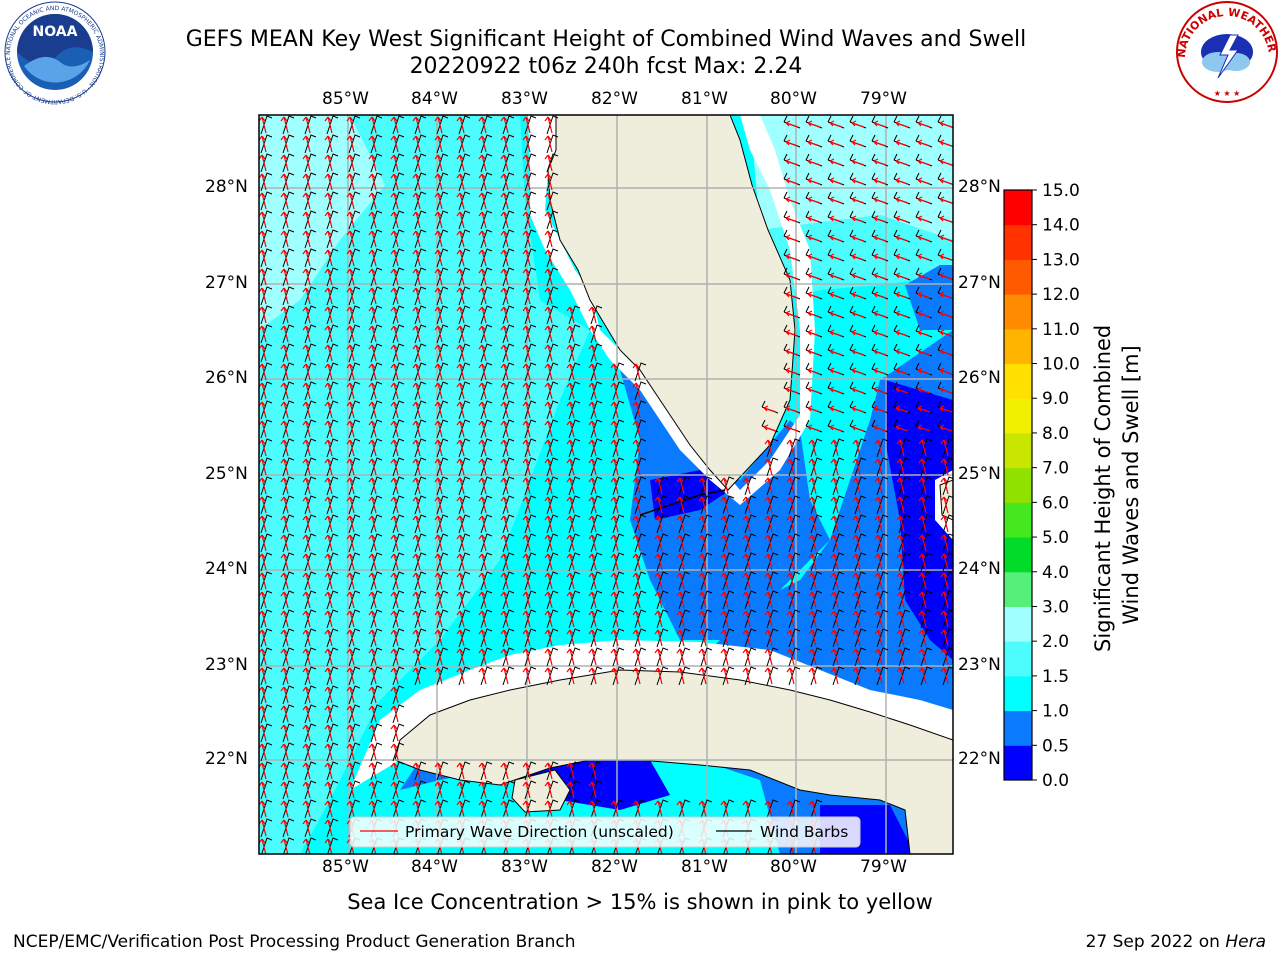 The image size is (1280, 960). I want to click on colorbar-label-line1: Significant Height of Combined, so click(1103, 488).